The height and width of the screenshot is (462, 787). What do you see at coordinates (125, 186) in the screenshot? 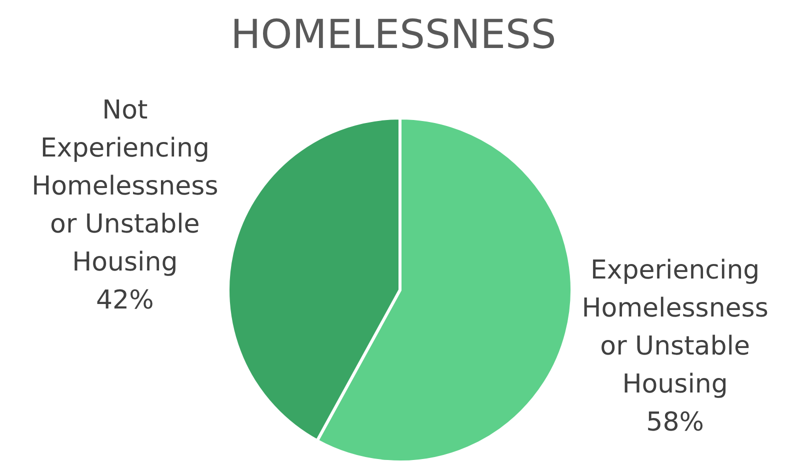
I see `slice-label: Not Experiencing Homelessness or Unstable Housing` at bounding box center [125, 186].